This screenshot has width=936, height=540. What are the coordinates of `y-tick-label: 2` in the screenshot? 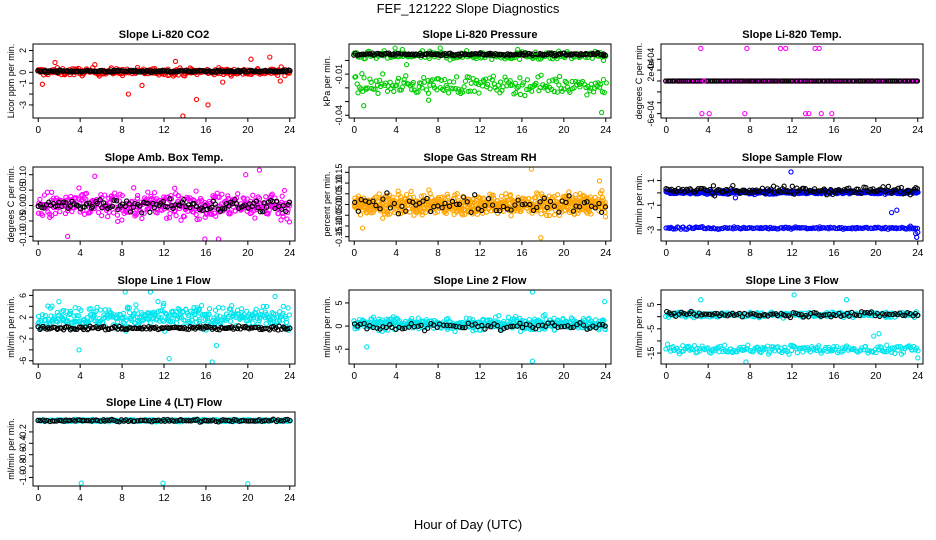 It's located at (23, 50).